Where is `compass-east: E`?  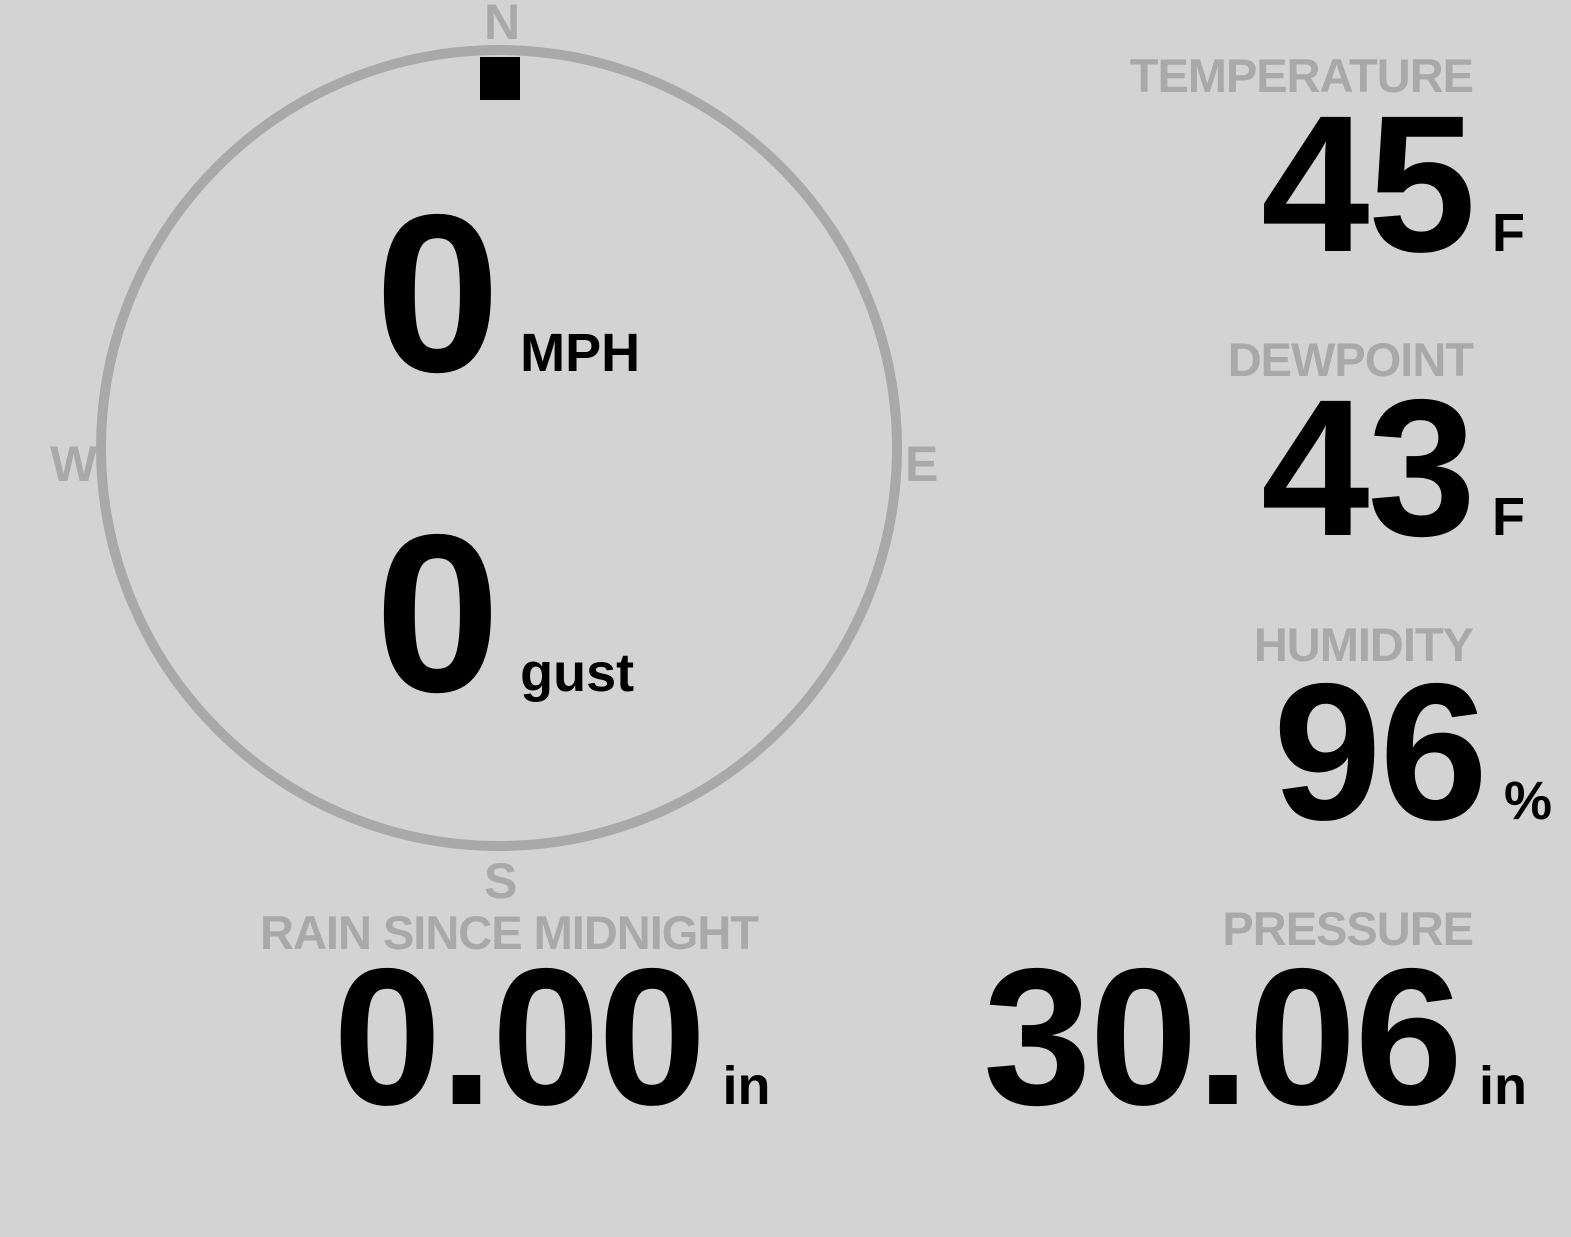 compass-east: E is located at coordinates (922, 464).